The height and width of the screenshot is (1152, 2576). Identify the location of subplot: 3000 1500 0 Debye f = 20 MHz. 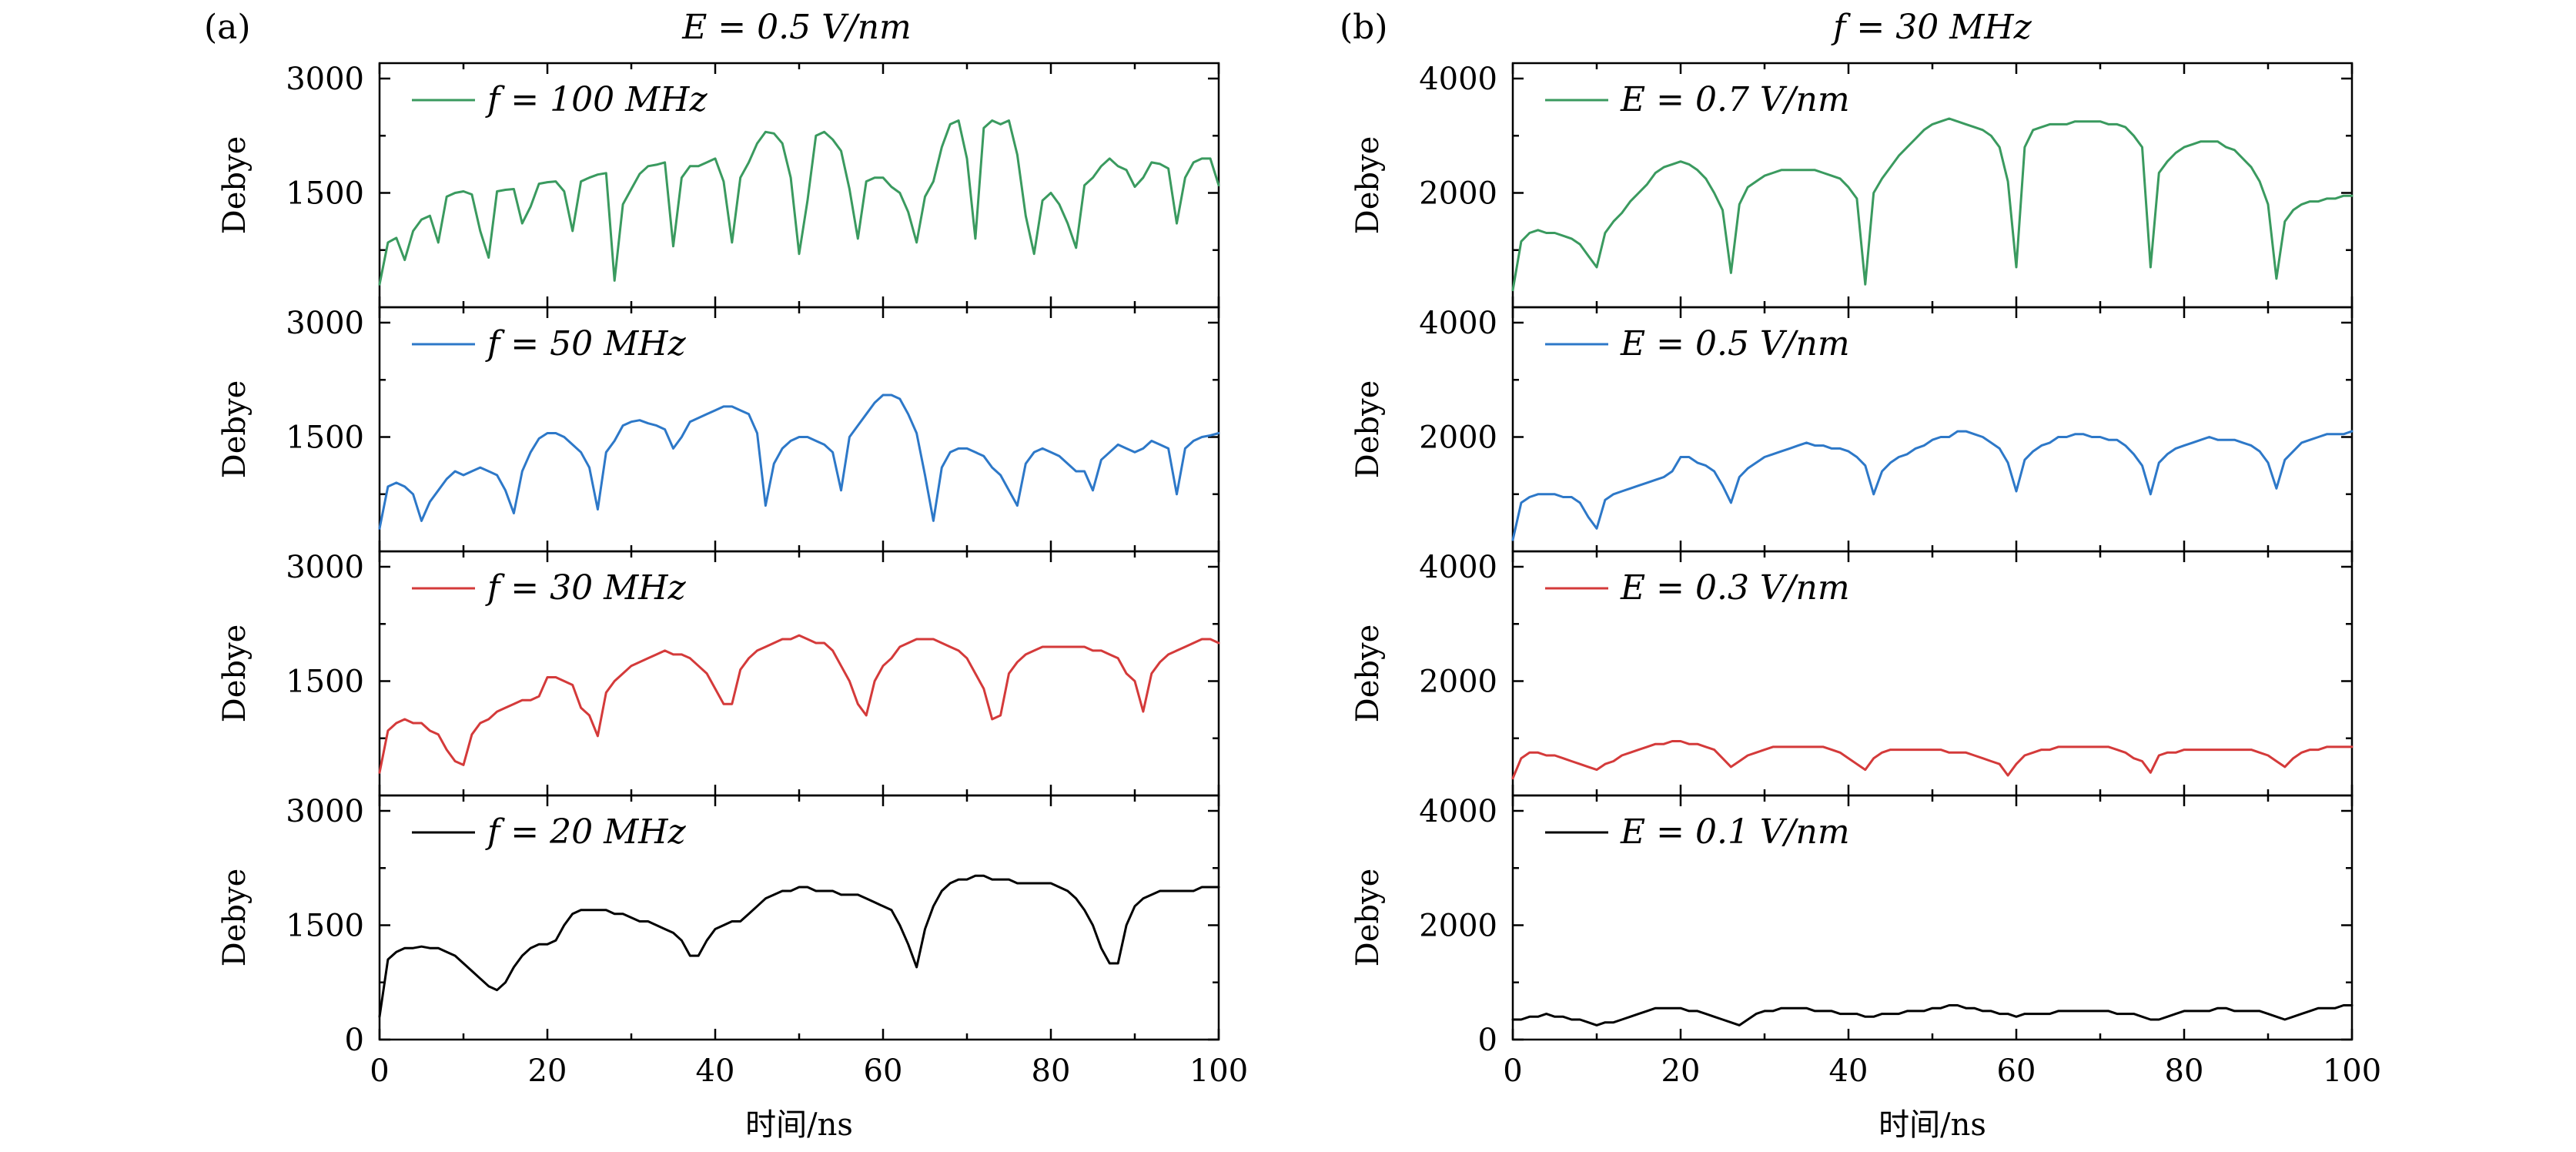
(718, 926).